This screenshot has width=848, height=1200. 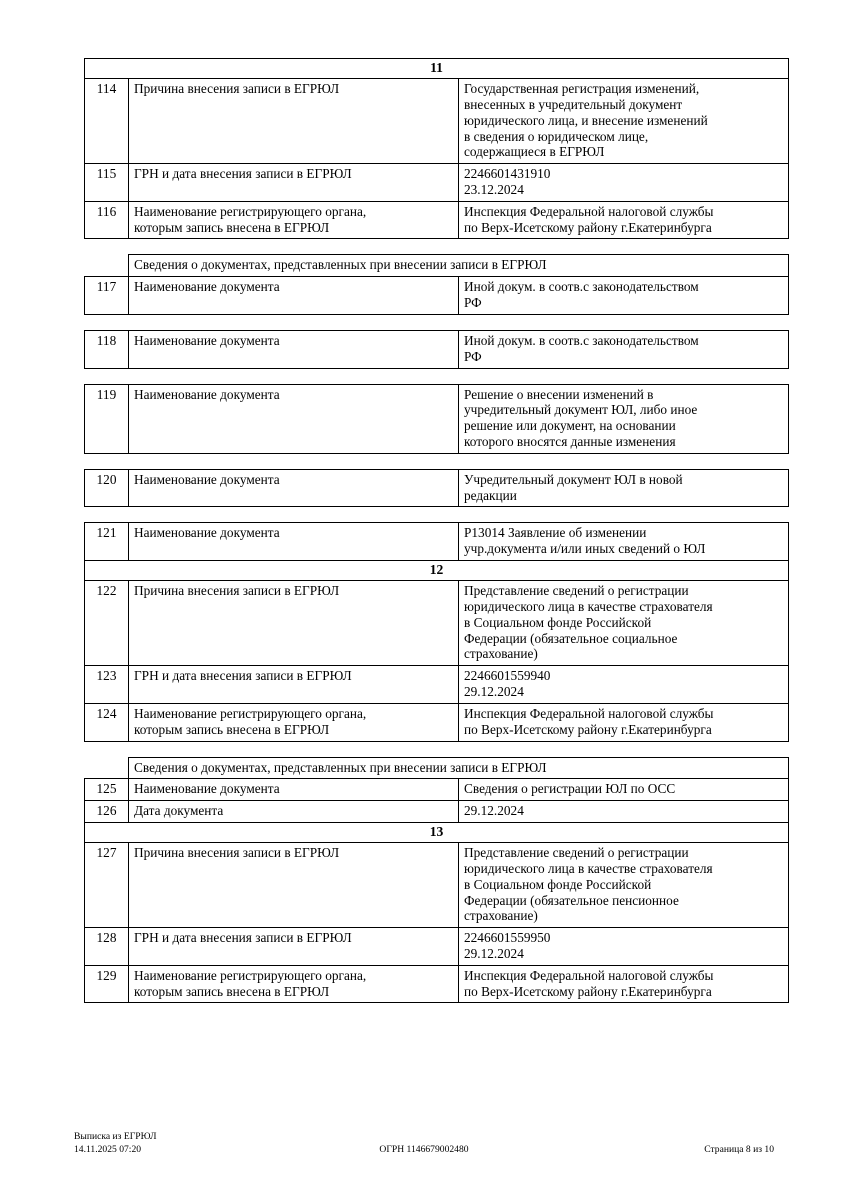 I want to click on row-indicator-value: Сведения о регистрации ЮЛ по ОСС, so click(x=623, y=790).